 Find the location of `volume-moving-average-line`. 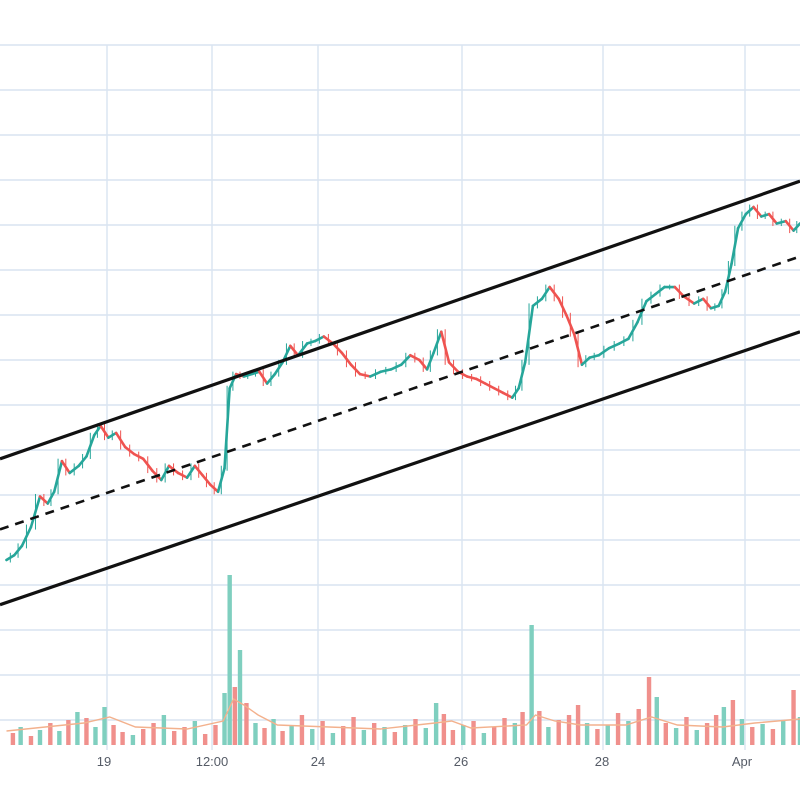

volume-moving-average-line is located at coordinates (403, 715).